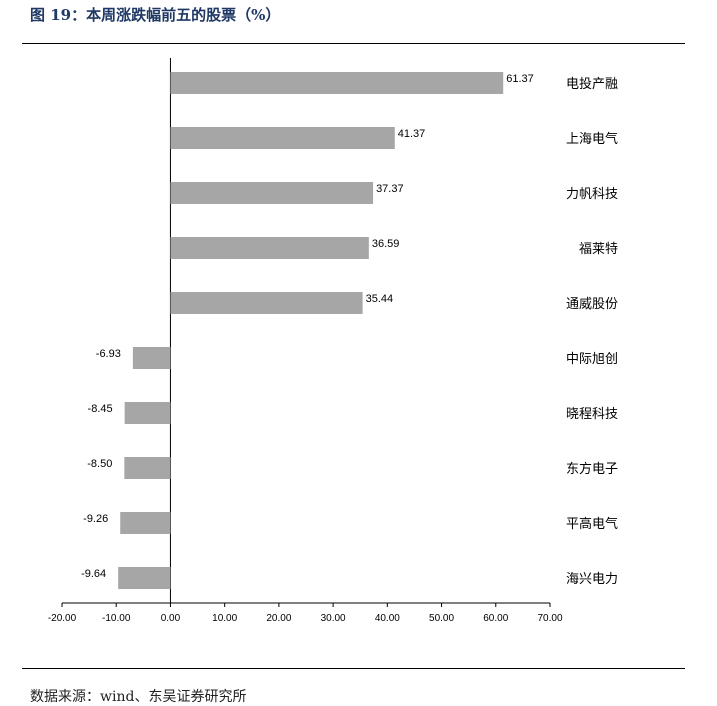  I want to click on source-note: 数据来源：wind、东吴证券研究所, so click(138, 697).